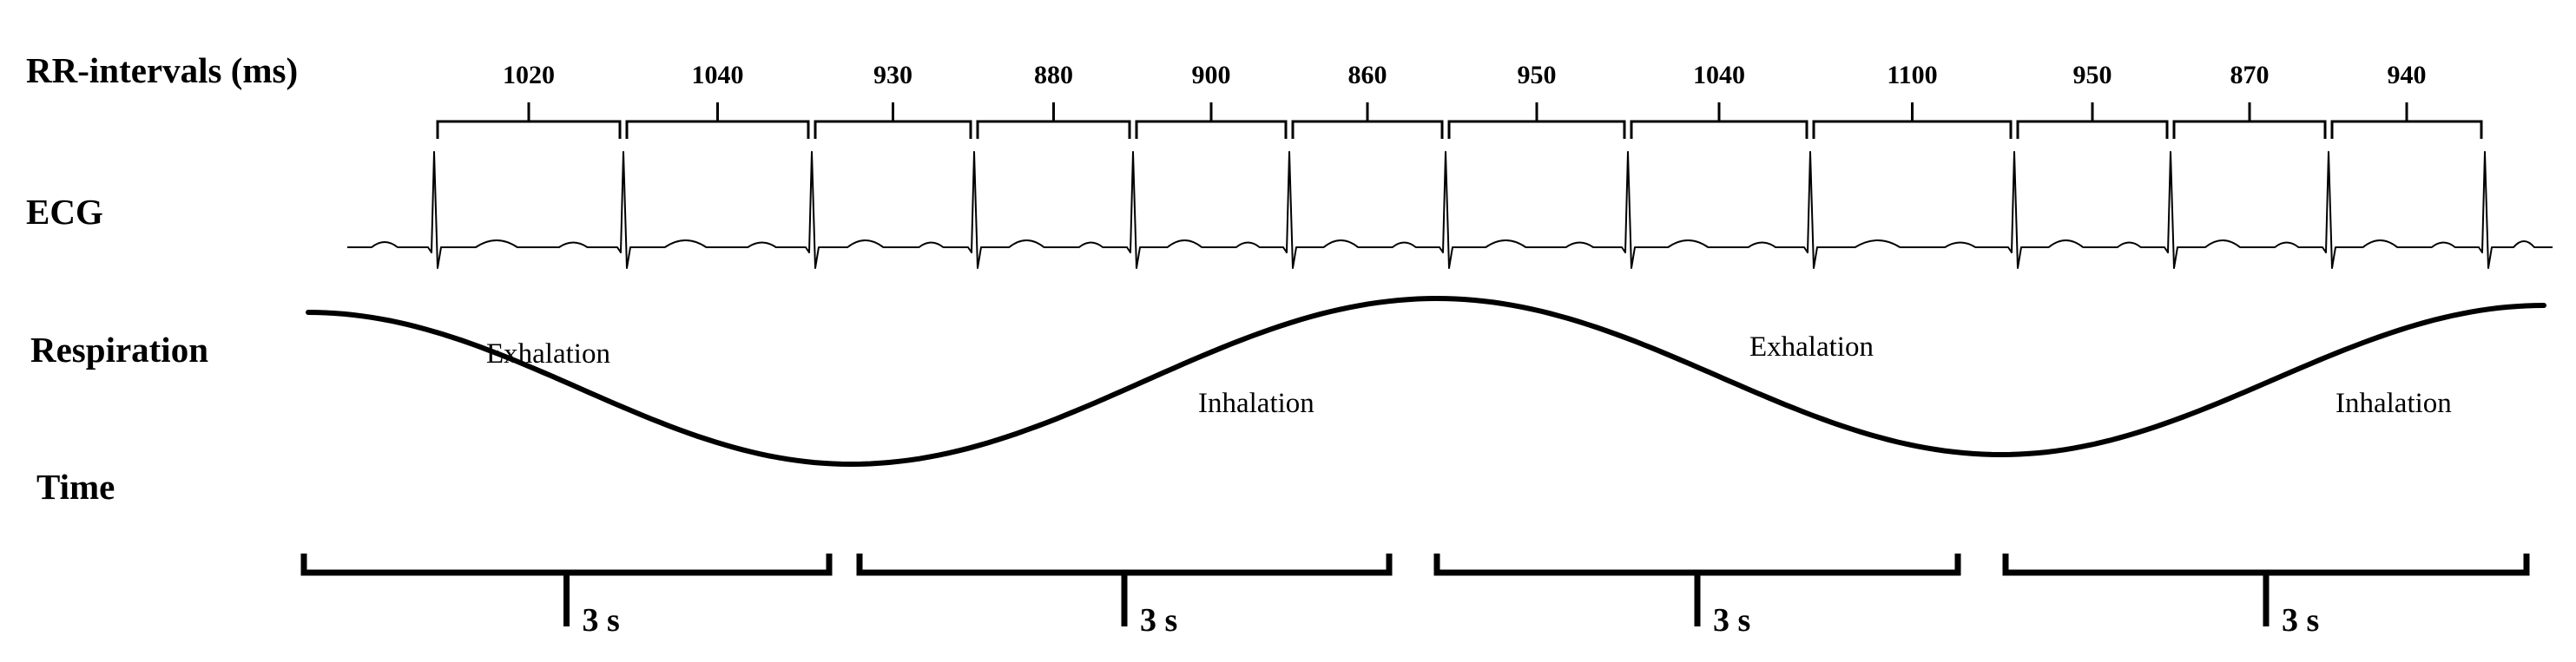 The width and height of the screenshot is (2576, 662). I want to click on phase-label-exhalation-2: Exhalation, so click(1811, 347).